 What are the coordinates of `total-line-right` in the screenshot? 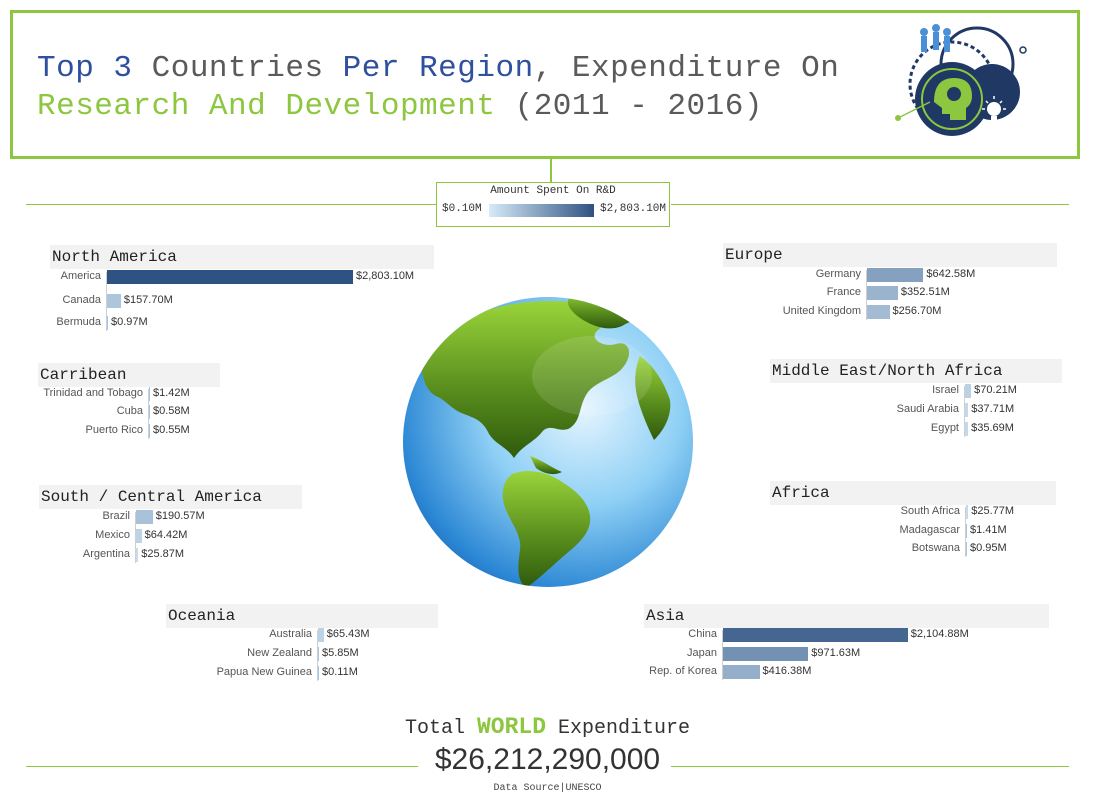 It's located at (870, 766).